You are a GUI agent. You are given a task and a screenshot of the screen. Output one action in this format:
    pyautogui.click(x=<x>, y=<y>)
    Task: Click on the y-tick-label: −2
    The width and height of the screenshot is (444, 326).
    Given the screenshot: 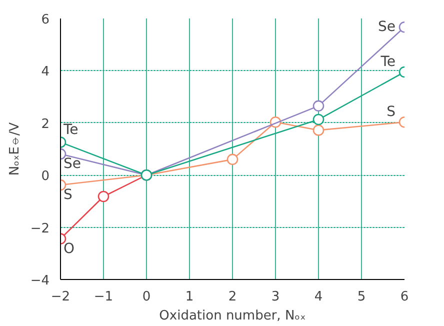 What is the action you would take?
    pyautogui.click(x=40, y=228)
    